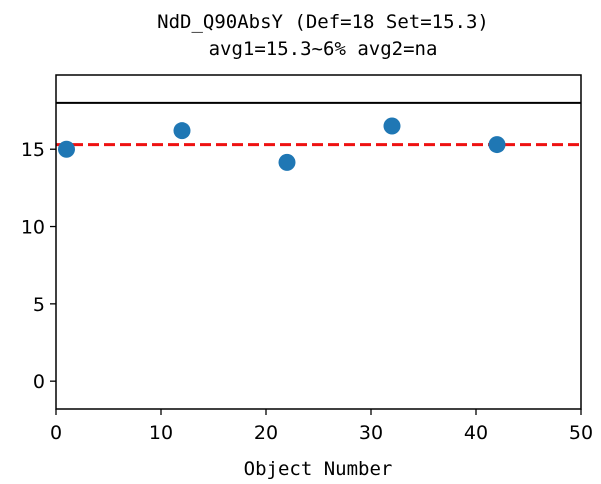  What do you see at coordinates (161, 433) in the screenshot?
I see `x-tick-label: 10` at bounding box center [161, 433].